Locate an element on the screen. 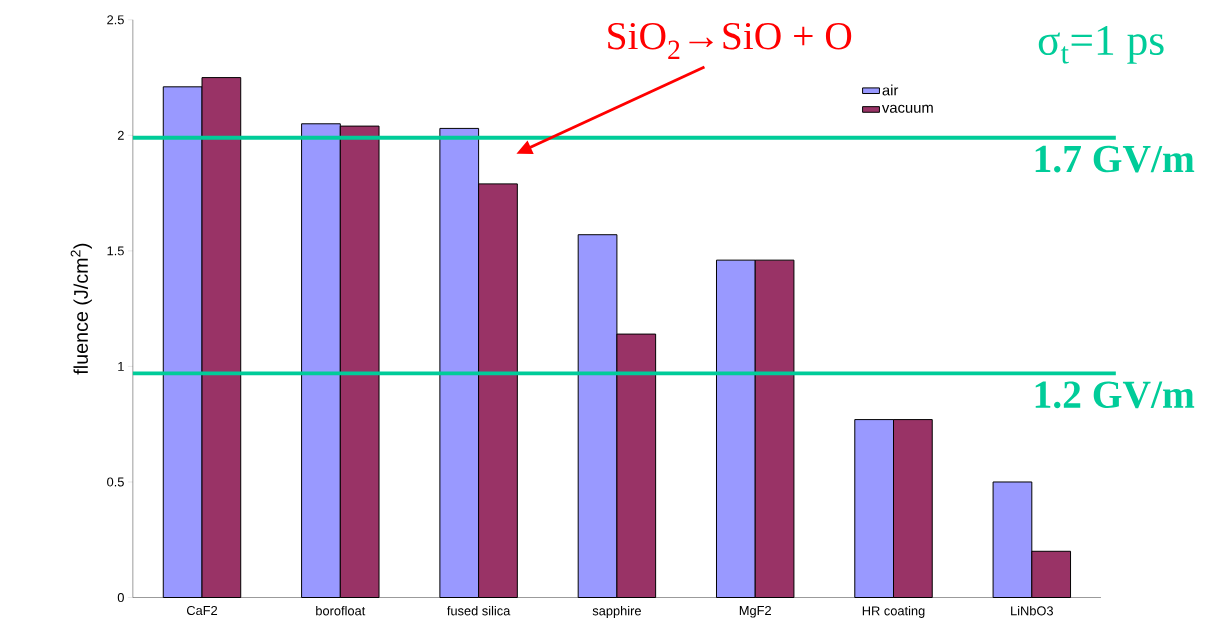 The image size is (1205, 641). legend-label: air is located at coordinates (890, 90).